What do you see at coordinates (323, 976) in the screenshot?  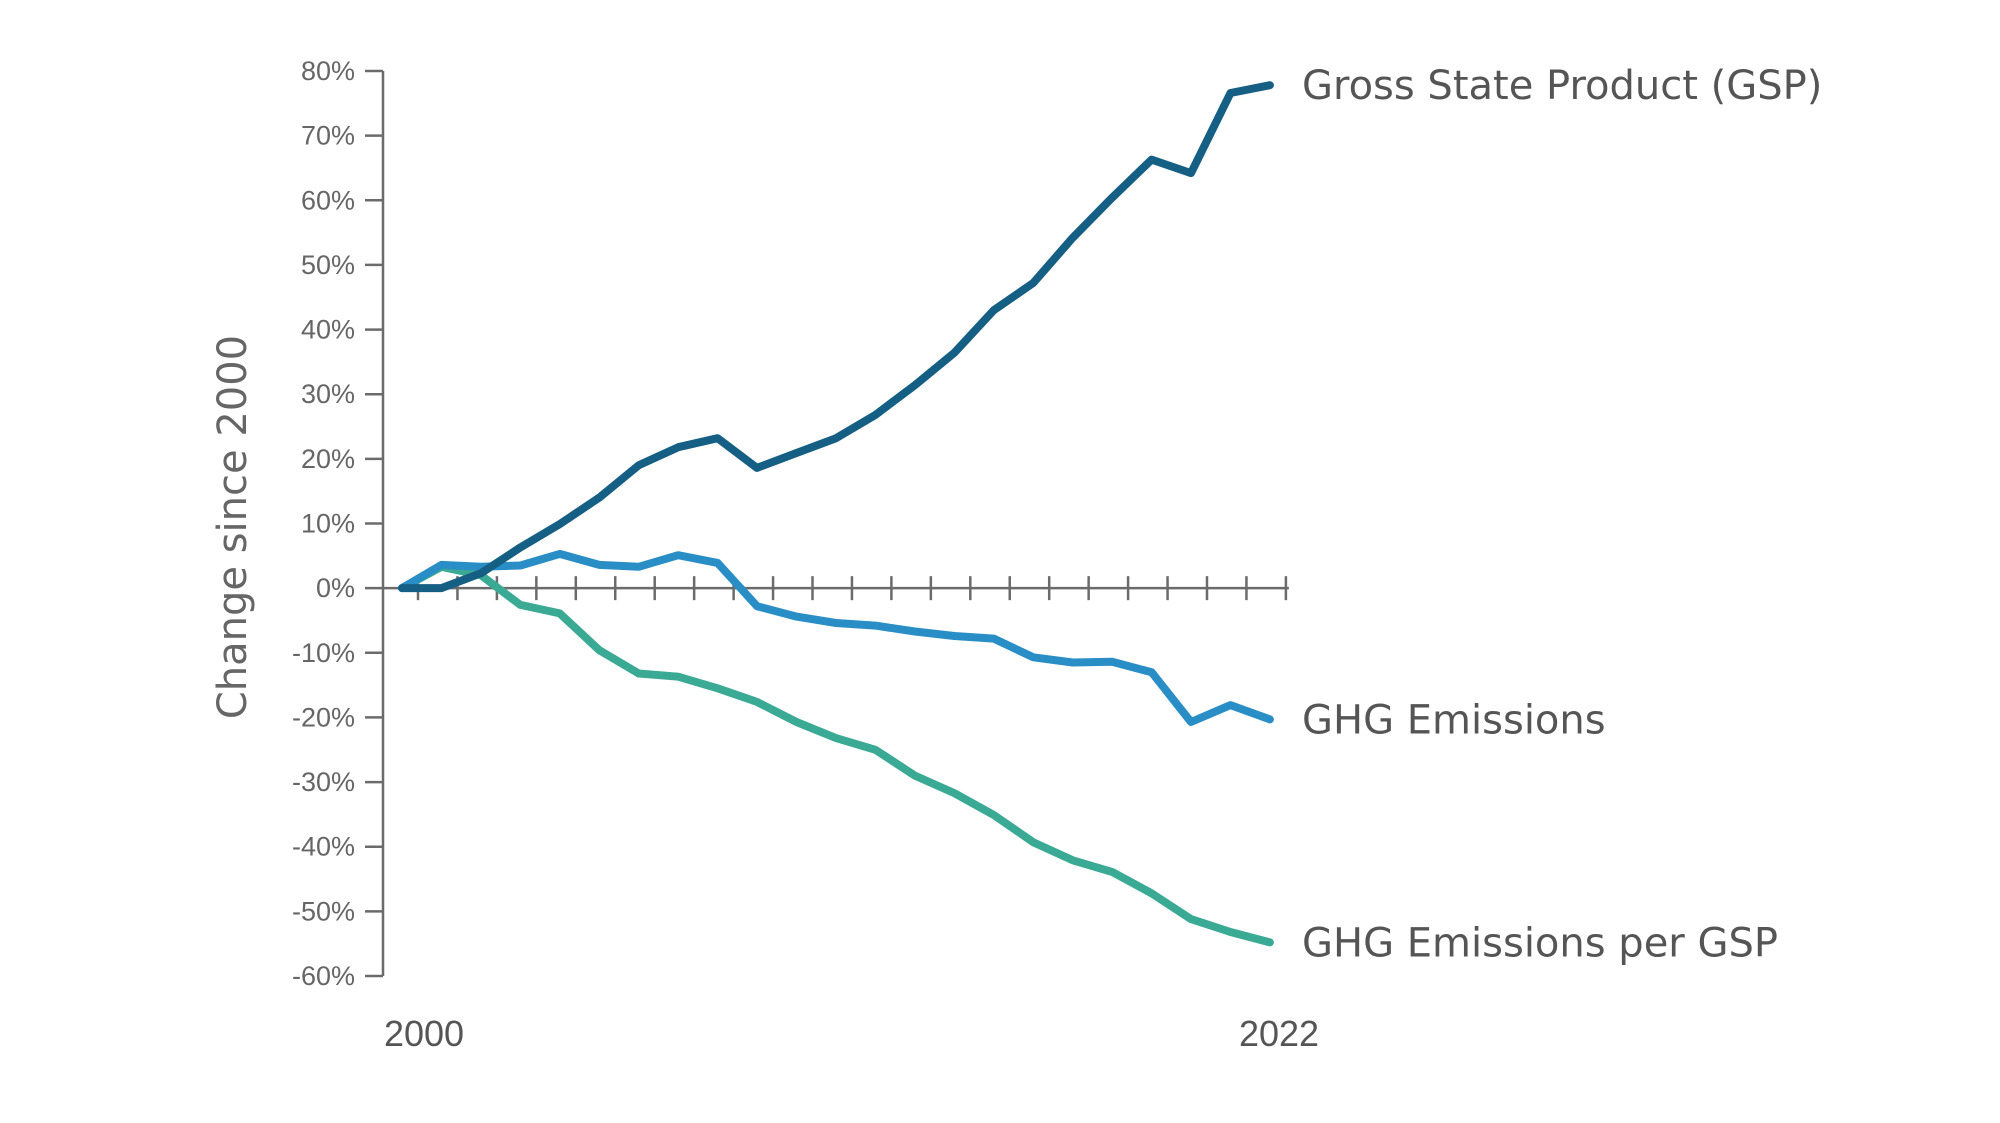 I see `y-tick-label: -60%` at bounding box center [323, 976].